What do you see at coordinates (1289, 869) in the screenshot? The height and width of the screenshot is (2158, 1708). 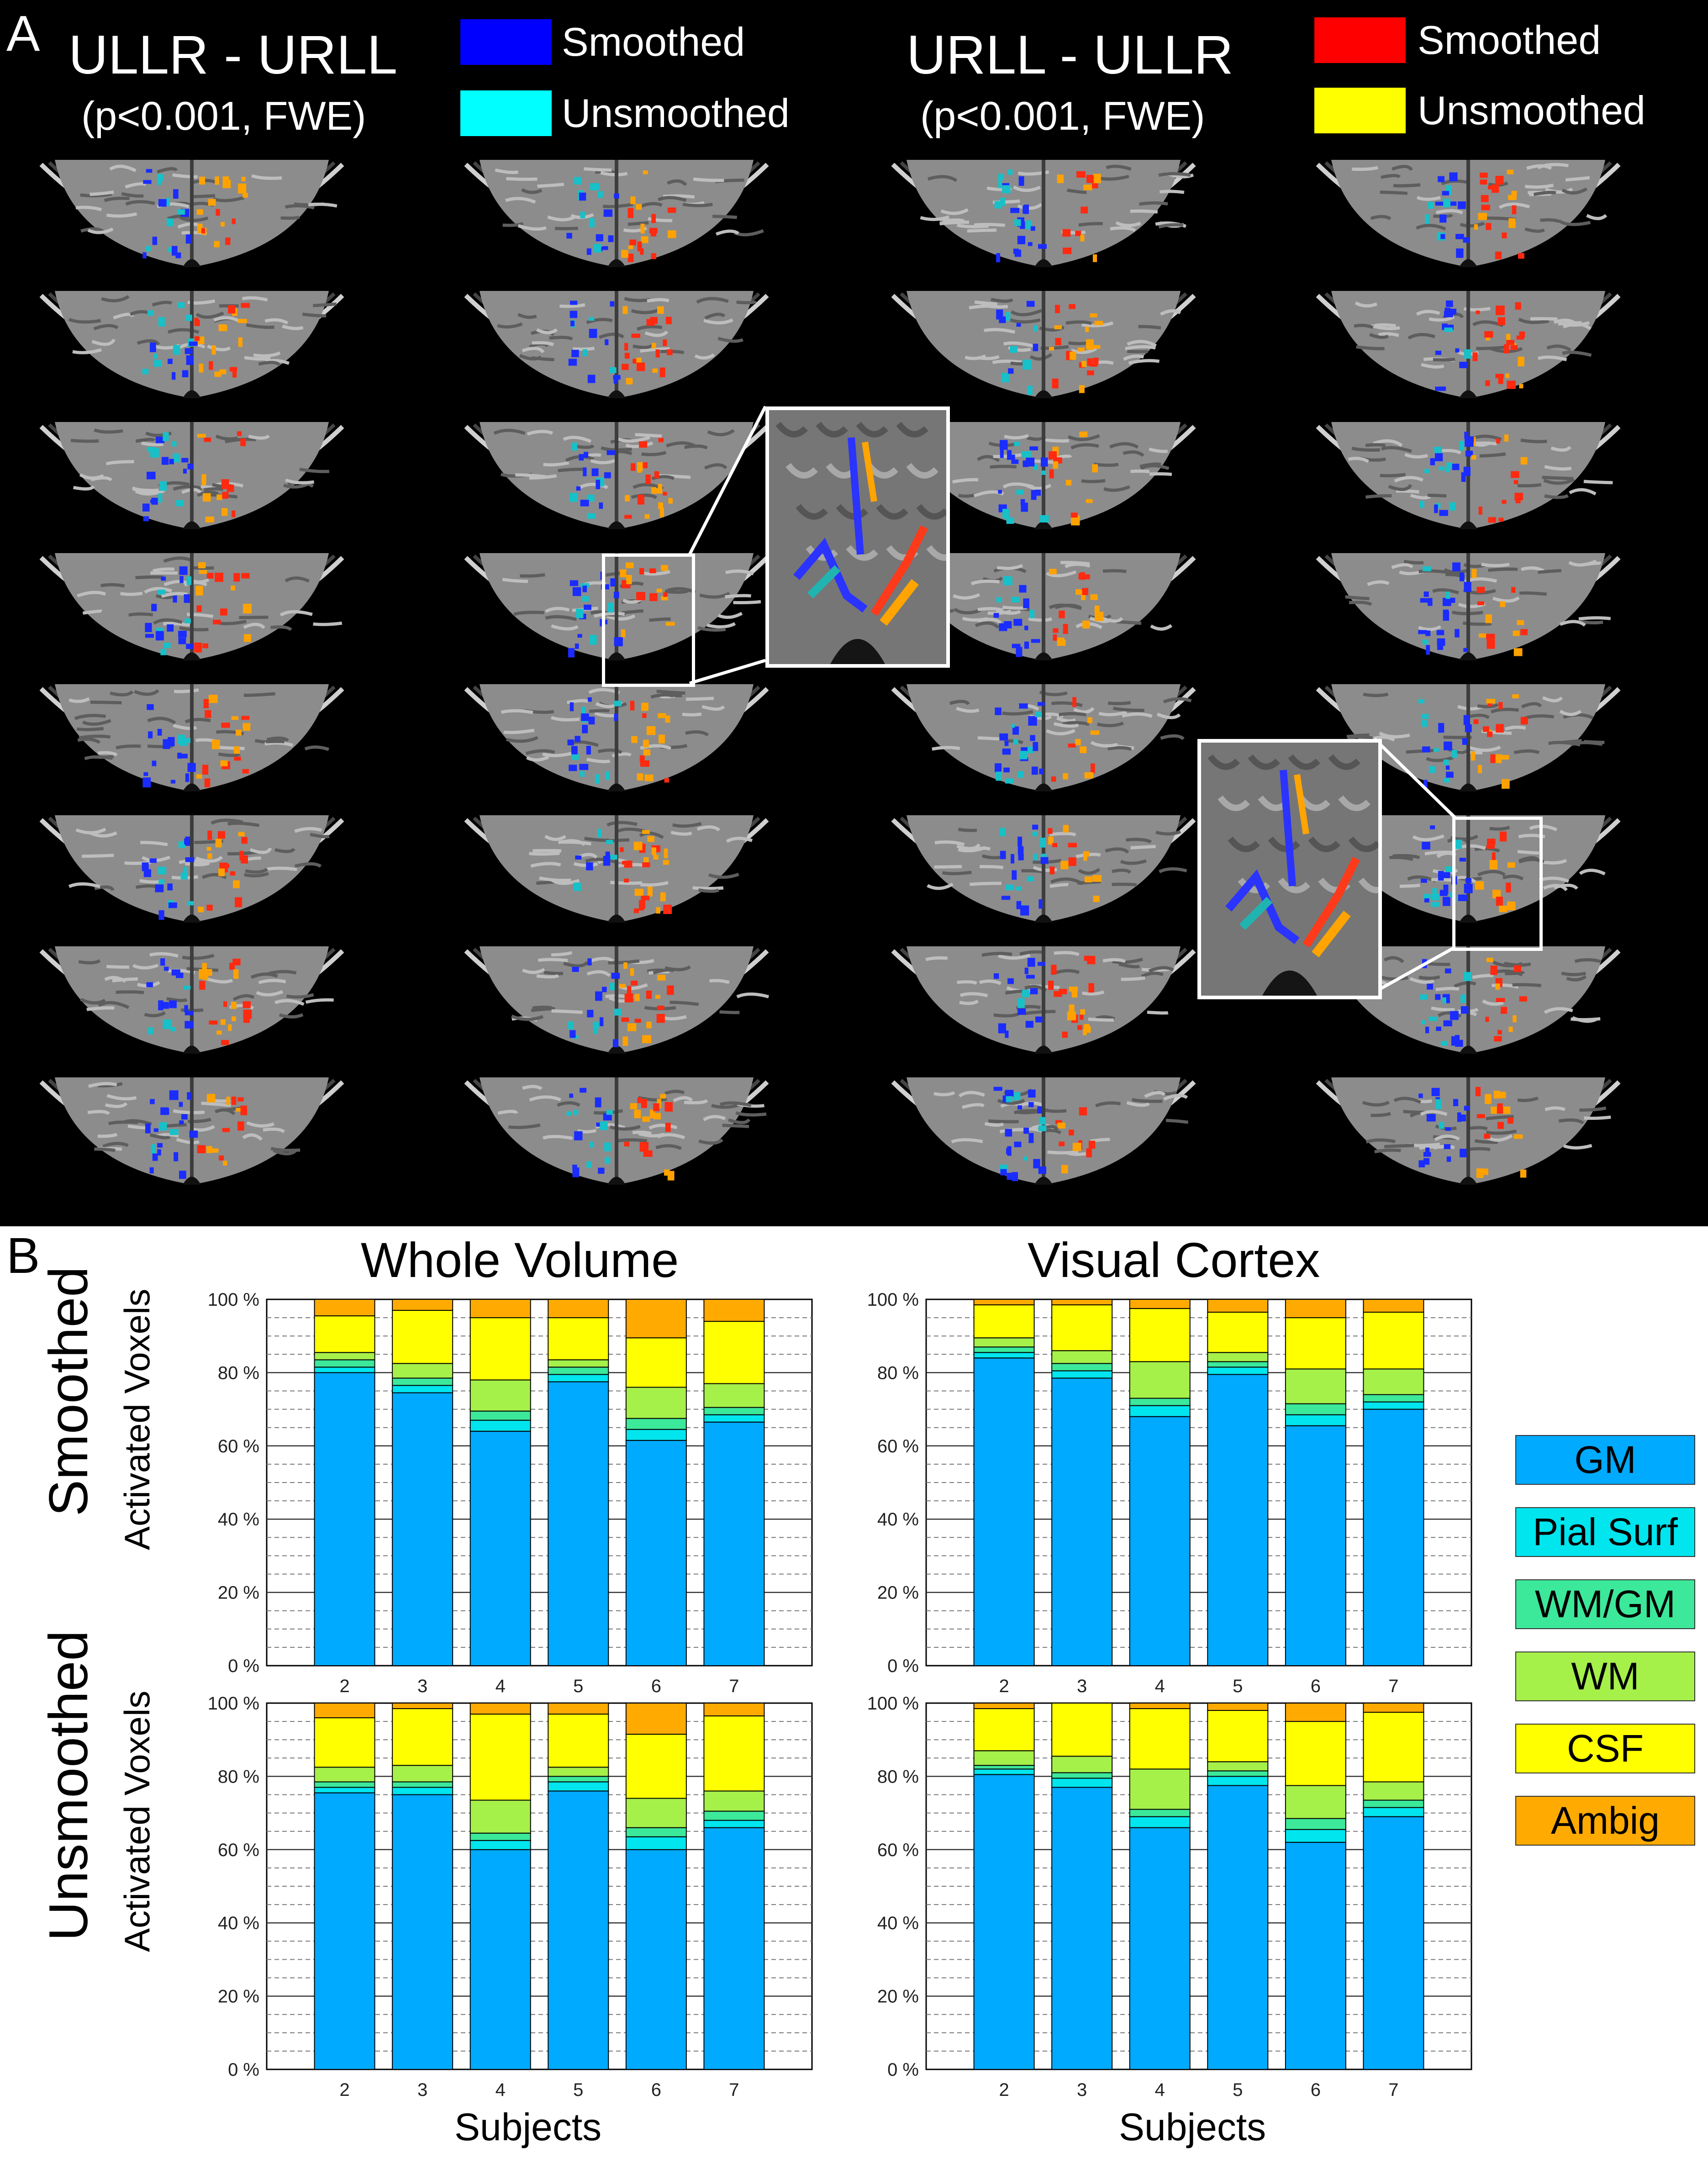 I see `zoom-inset-right` at bounding box center [1289, 869].